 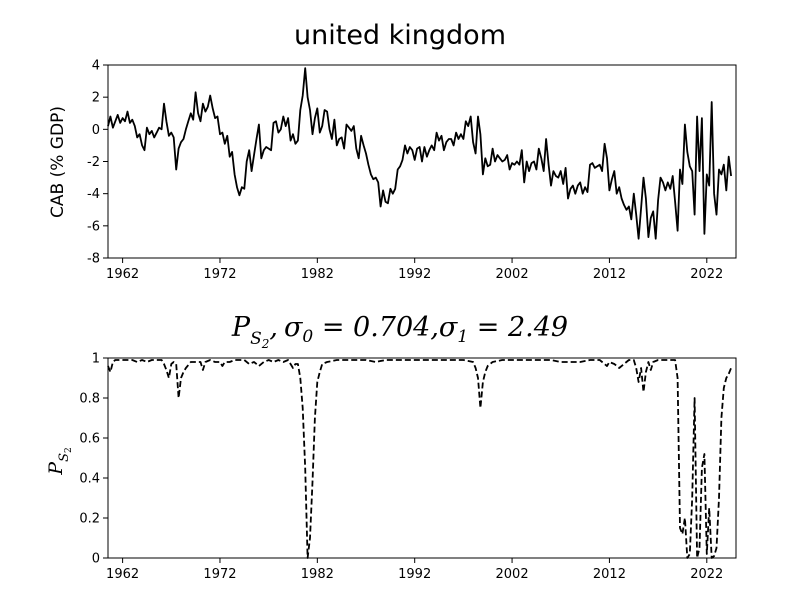 What do you see at coordinates (449, 327) in the screenshot?
I see `title-sigma-1: σ` at bounding box center [449, 327].